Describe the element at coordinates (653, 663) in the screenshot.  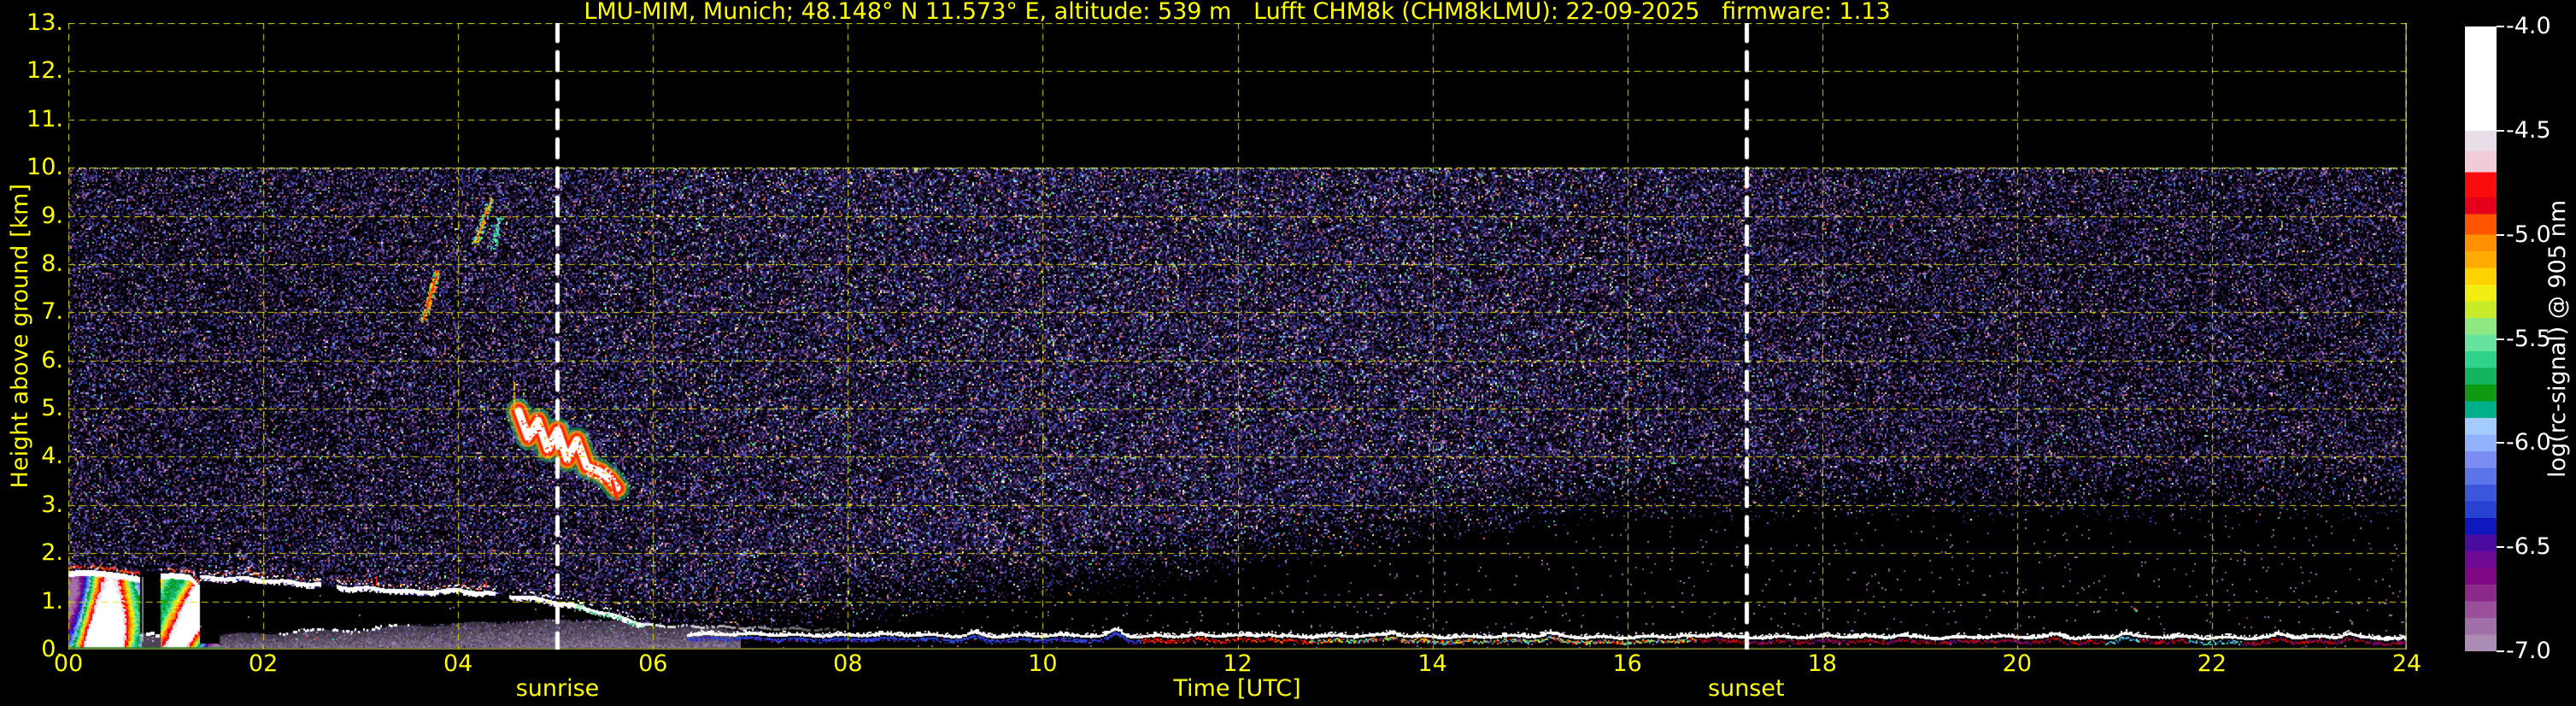
I see `x-tick-label: 06` at that location.